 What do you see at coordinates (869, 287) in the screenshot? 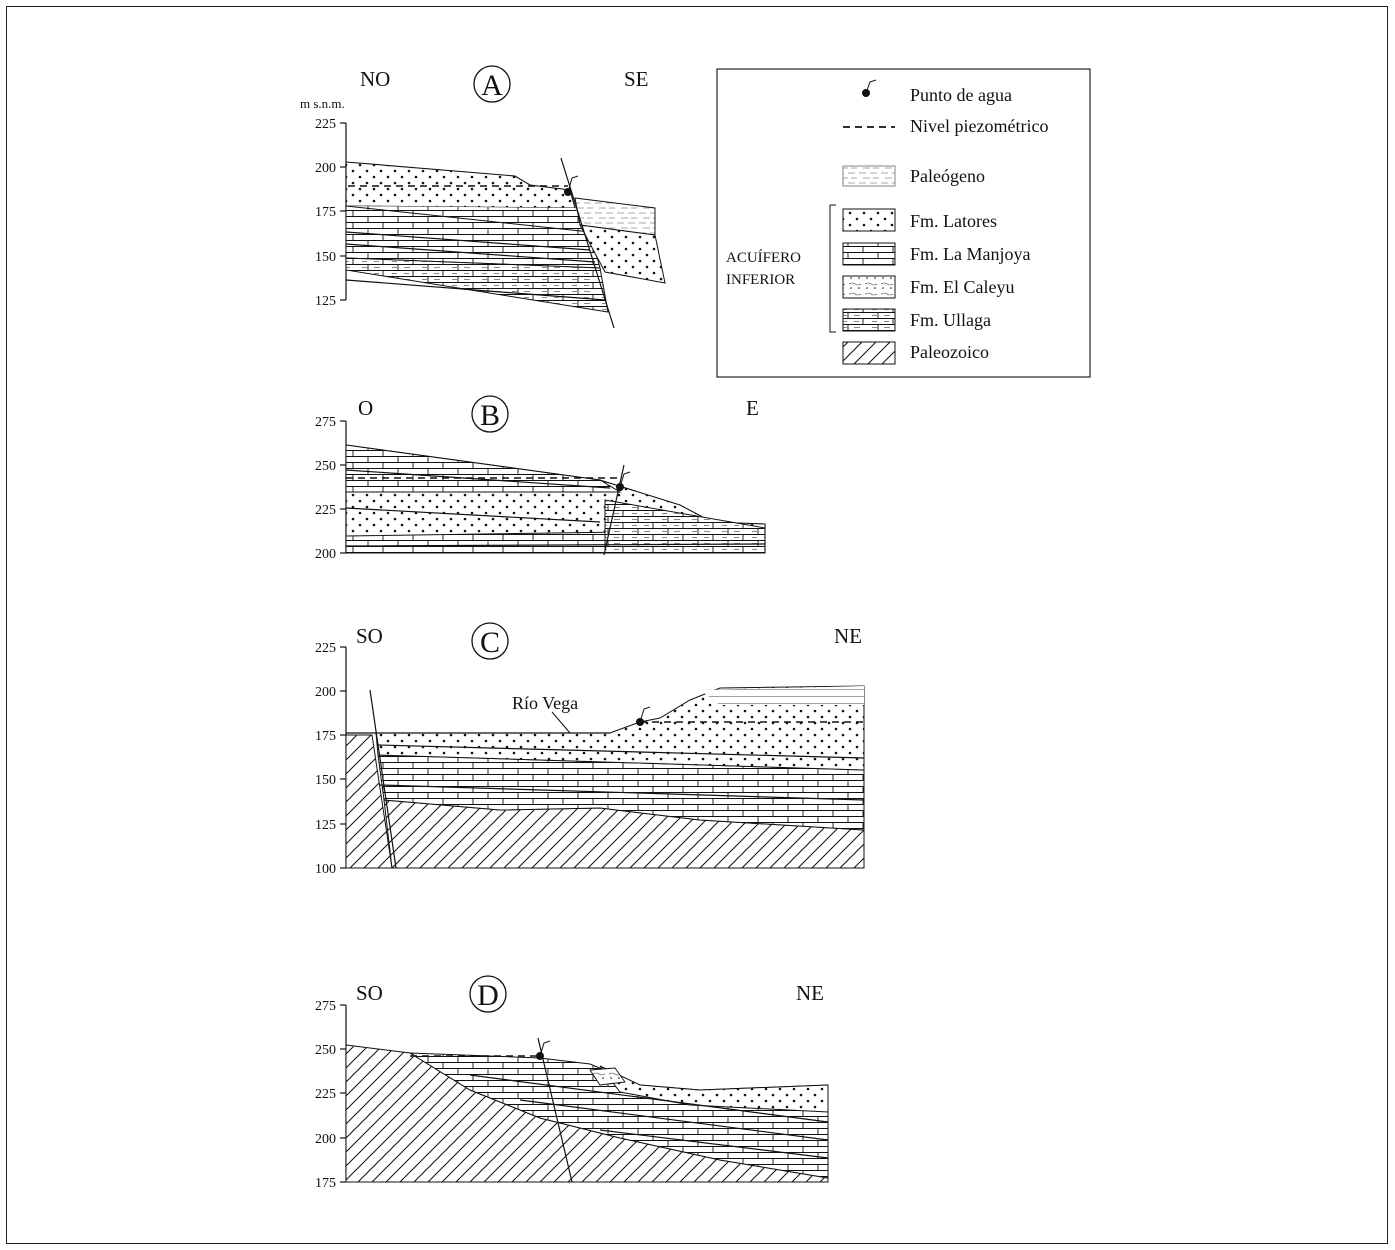
I see `caleyu-swatch` at bounding box center [869, 287].